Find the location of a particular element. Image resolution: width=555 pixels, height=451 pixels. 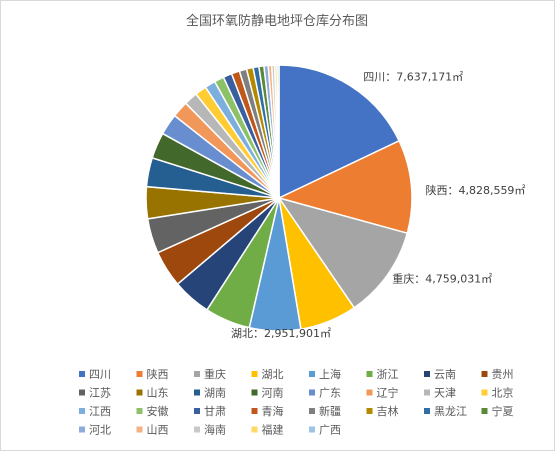

legend-item-浙江: 浙江 is located at coordinates (382, 374).